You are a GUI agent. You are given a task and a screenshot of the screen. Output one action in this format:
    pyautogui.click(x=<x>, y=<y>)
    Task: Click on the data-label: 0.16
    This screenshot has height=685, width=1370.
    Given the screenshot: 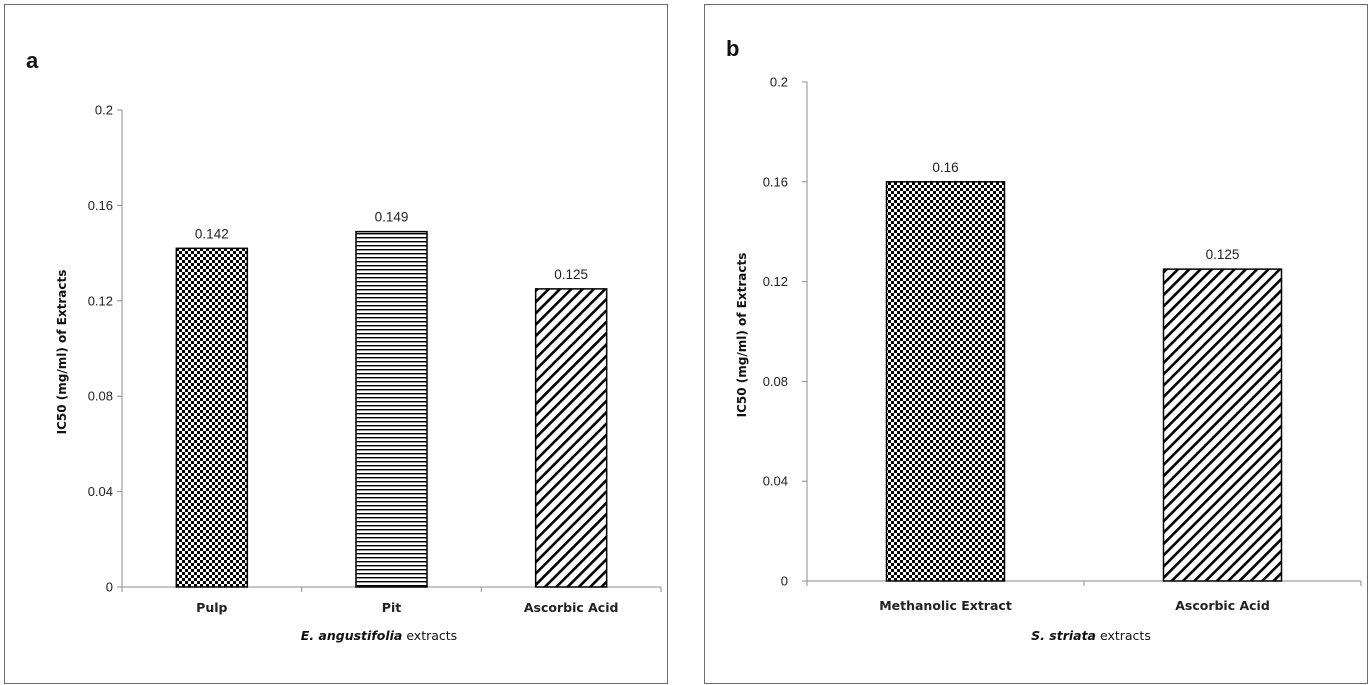 What is the action you would take?
    pyautogui.click(x=945, y=167)
    